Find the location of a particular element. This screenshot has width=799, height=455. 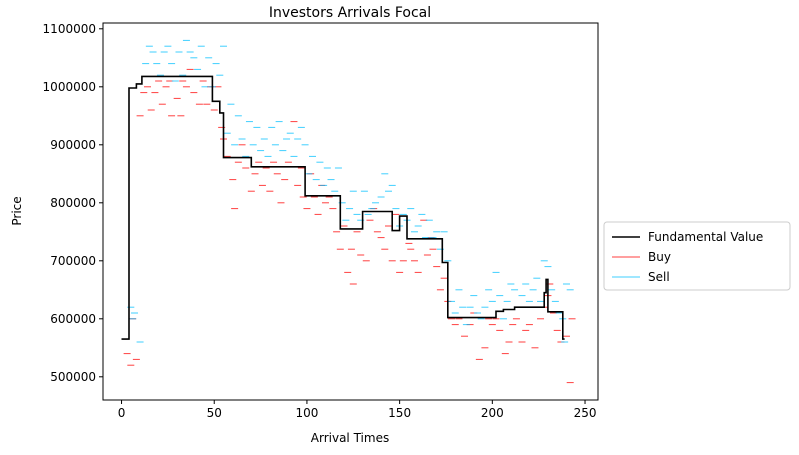

legend-label-sell: Sell is located at coordinates (659, 277).